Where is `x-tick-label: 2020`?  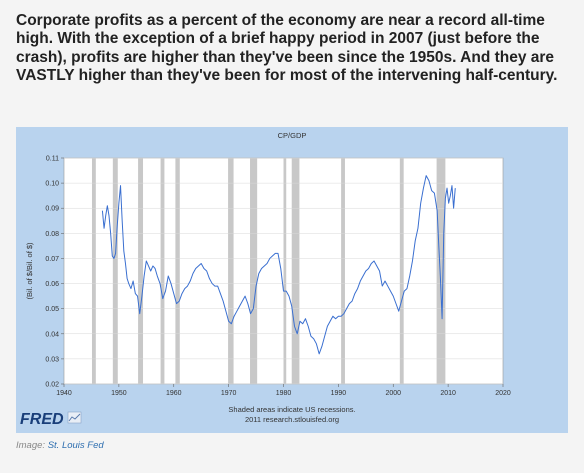
x-tick-label: 2020 is located at coordinates (503, 393).